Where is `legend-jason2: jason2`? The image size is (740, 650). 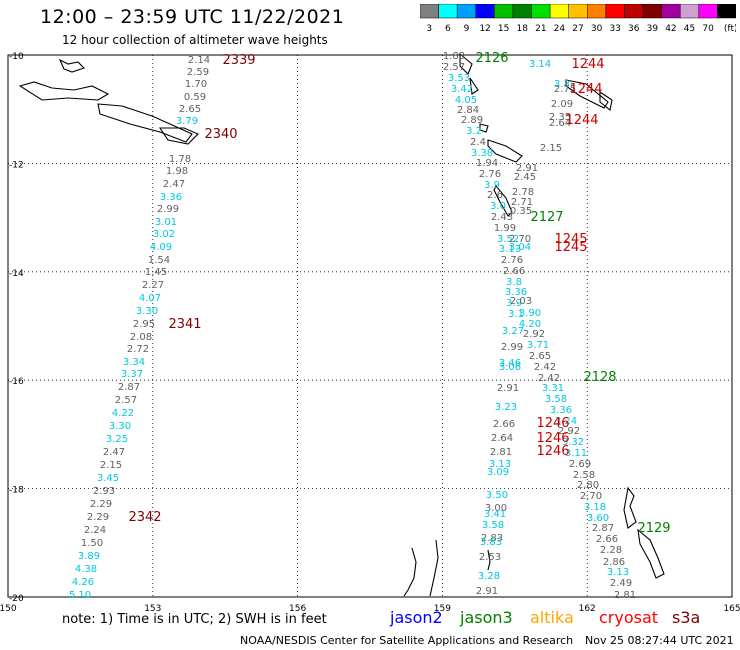
legend-jason2: jason2 is located at coordinates (416, 617).